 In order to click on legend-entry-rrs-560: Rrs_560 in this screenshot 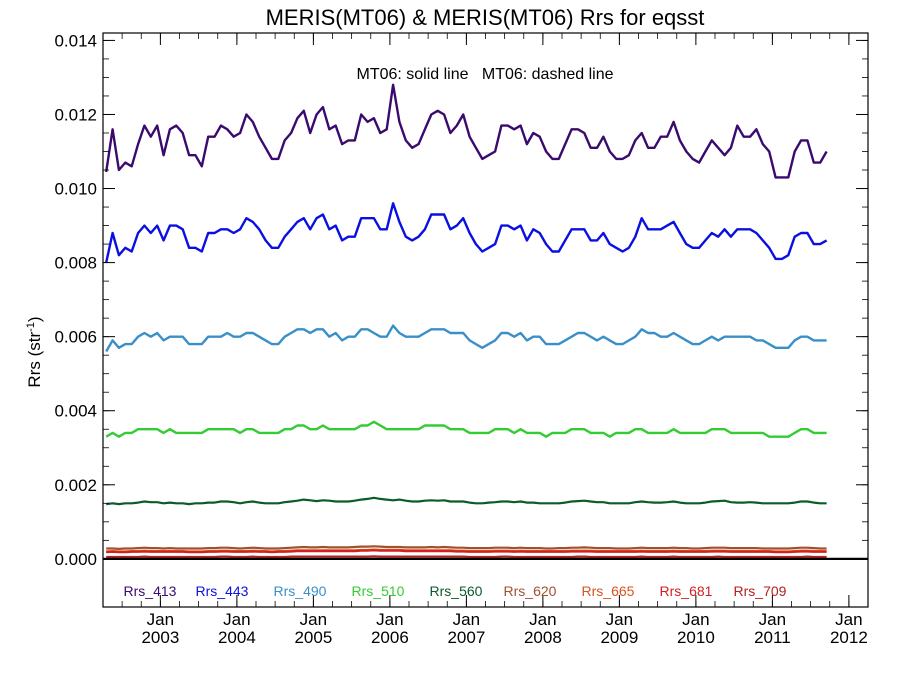, I will do `click(456, 591)`.